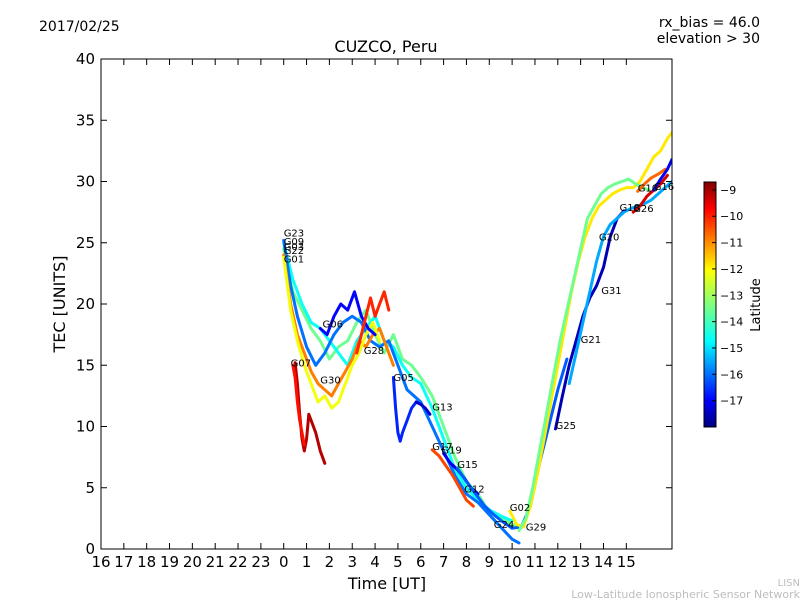  I want to click on satellite-label-g22: G22, so click(294, 251).